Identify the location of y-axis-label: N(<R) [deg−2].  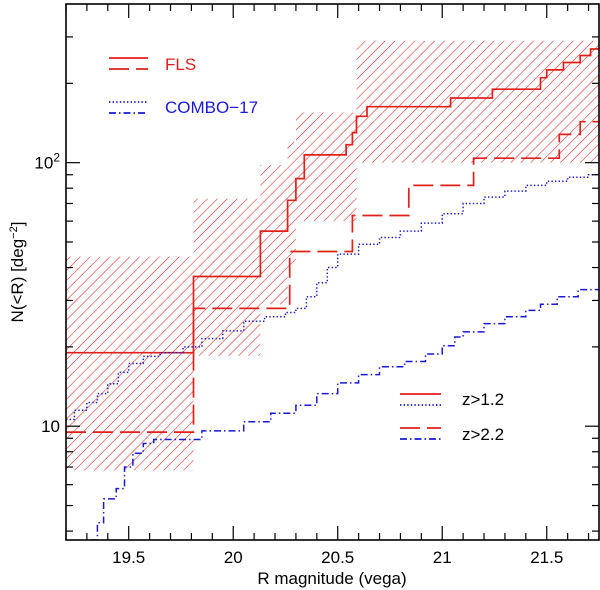
(17, 272).